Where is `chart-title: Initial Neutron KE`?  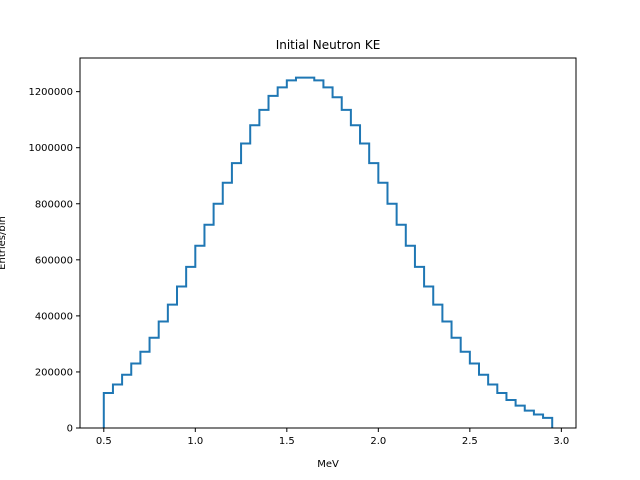
chart-title: Initial Neutron KE is located at coordinates (328, 45).